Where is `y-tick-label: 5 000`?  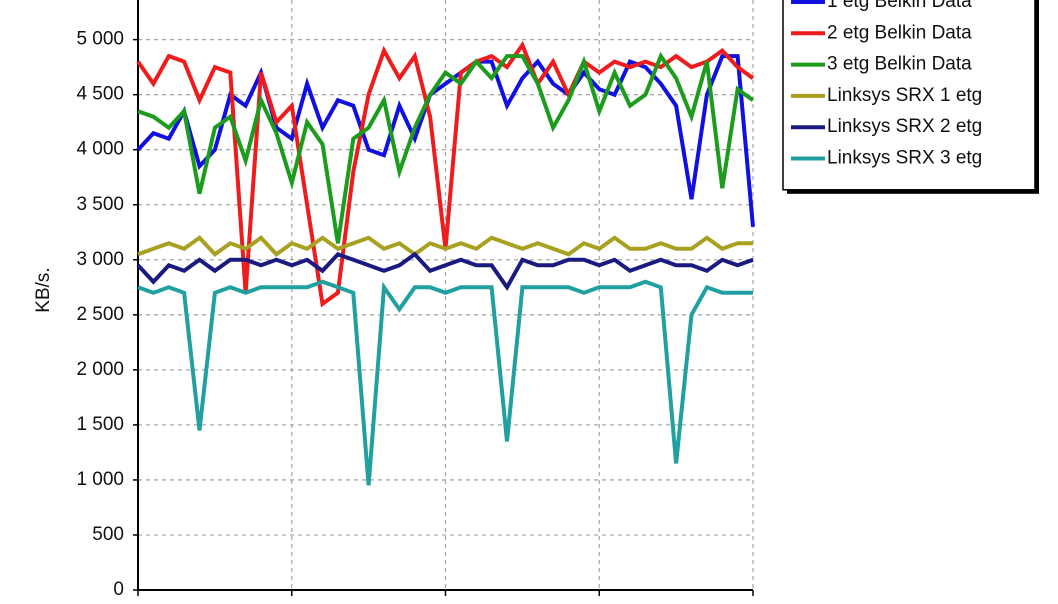
y-tick-label: 5 000 is located at coordinates (100, 39).